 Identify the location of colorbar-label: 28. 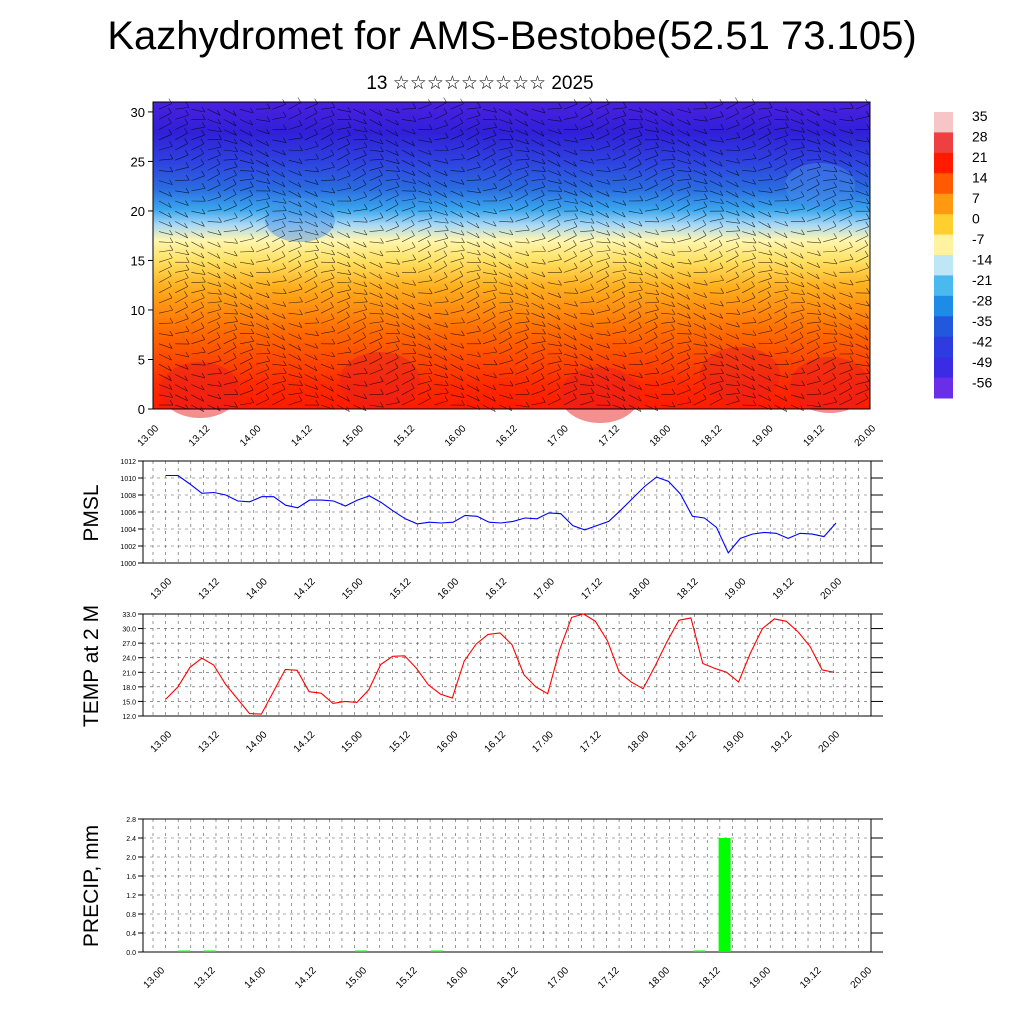
(980, 137).